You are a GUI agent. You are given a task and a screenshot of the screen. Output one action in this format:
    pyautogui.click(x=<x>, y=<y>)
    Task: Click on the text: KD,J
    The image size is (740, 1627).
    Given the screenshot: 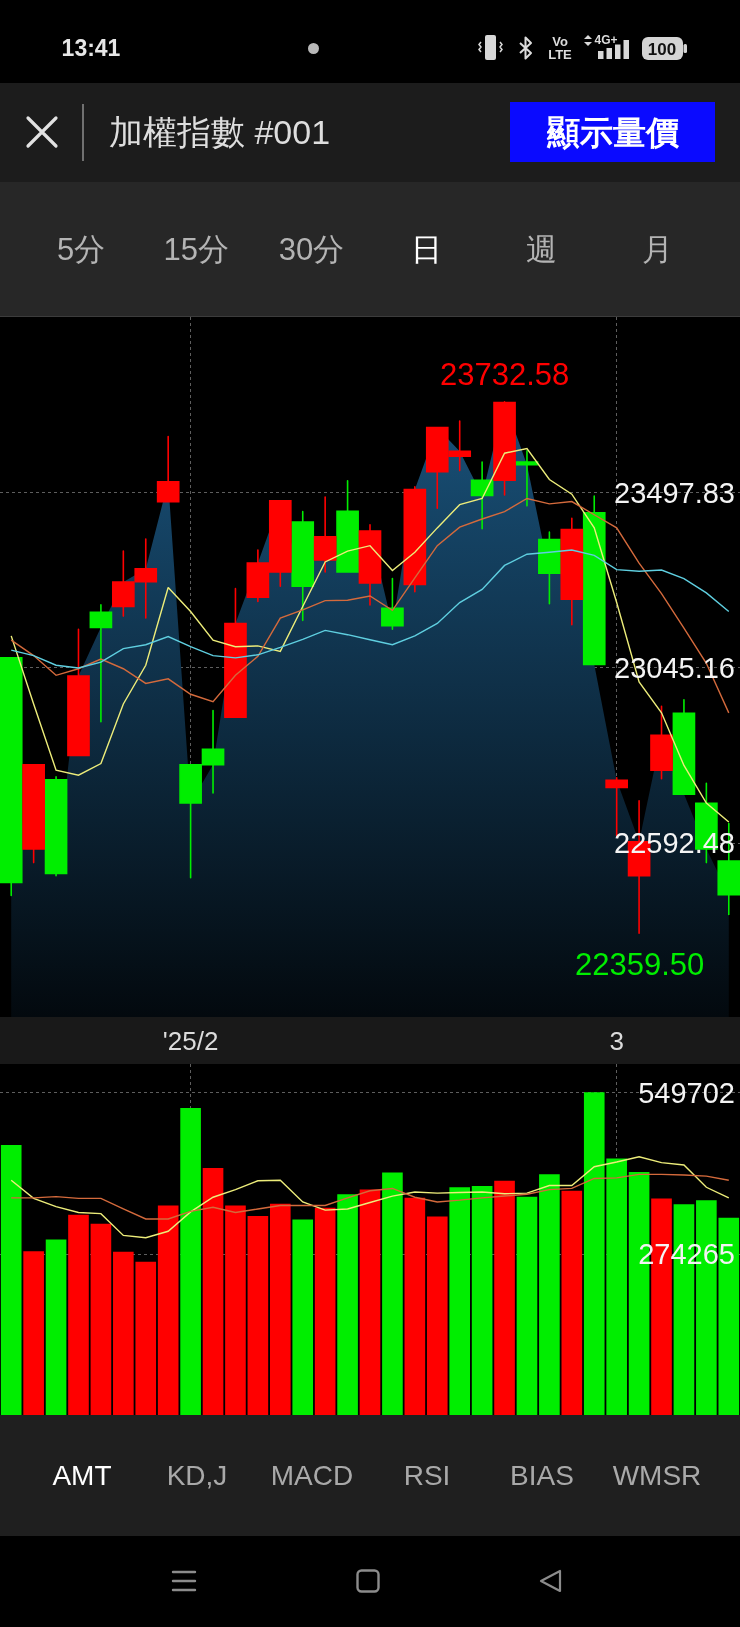 What is the action you would take?
    pyautogui.click(x=197, y=1475)
    